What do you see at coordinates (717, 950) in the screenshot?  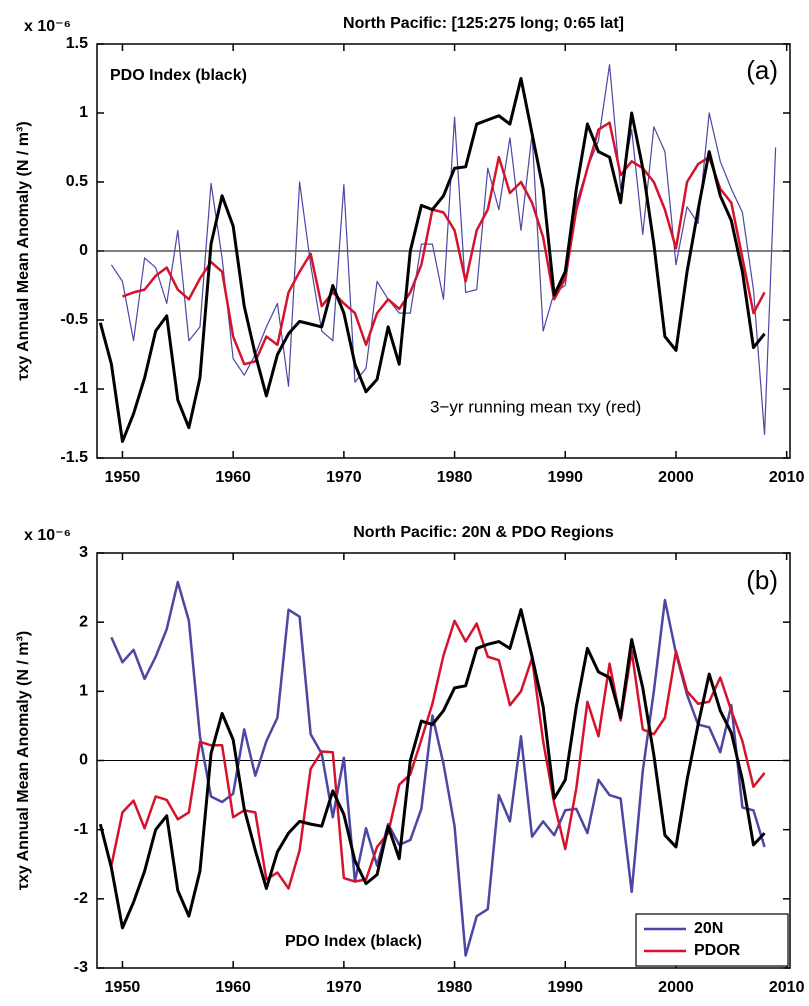 I see `legend-label: PDOR` at bounding box center [717, 950].